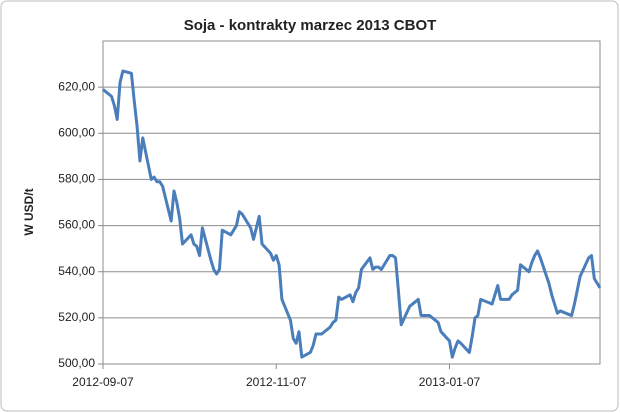 Image resolution: width=620 pixels, height=413 pixels. I want to click on x-tick-label: 2012-09-07, so click(103, 382).